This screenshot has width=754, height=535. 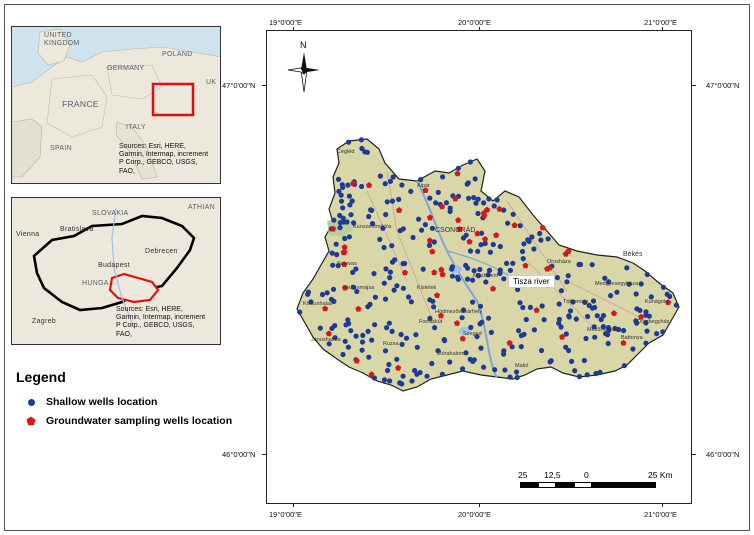 I want to click on place-label: Cegléd, so click(x=346, y=152).